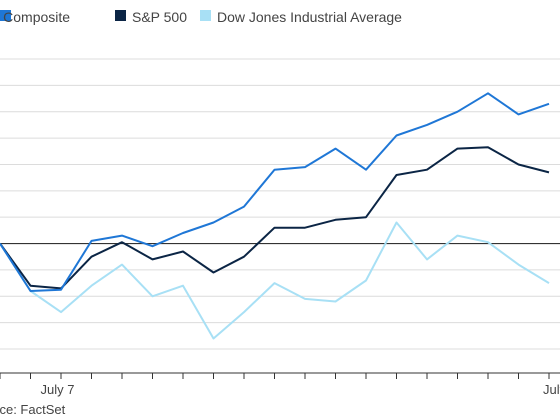 The image size is (560, 420). Describe the element at coordinates (33, 409) in the screenshot. I see `source-note: Source: FactSet` at that location.